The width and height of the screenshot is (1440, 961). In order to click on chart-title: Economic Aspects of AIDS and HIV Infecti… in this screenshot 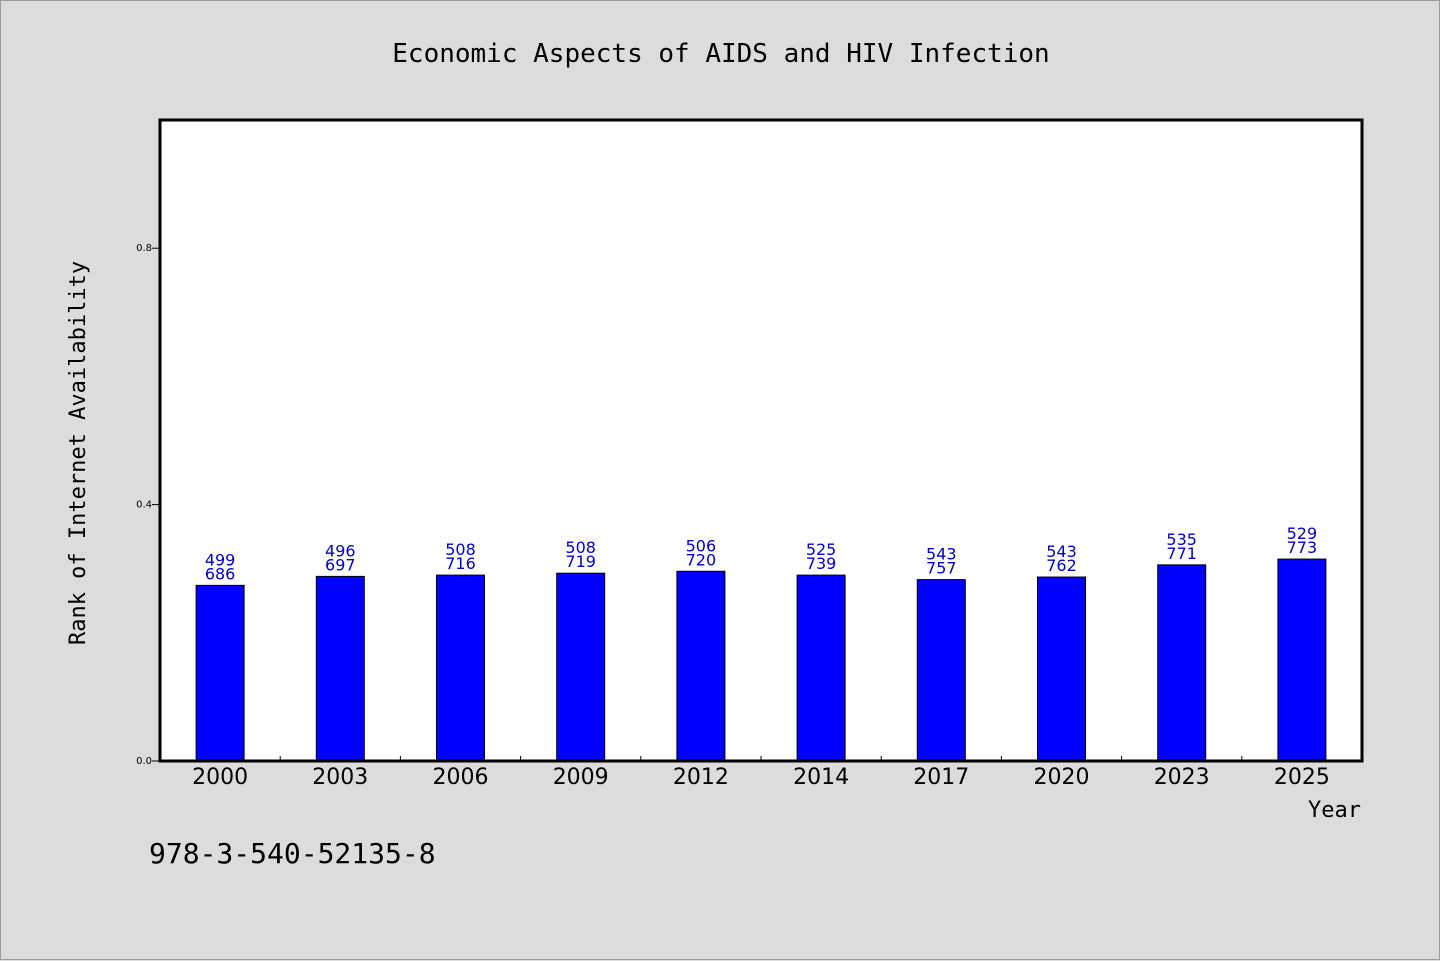, I will do `click(720, 54)`.